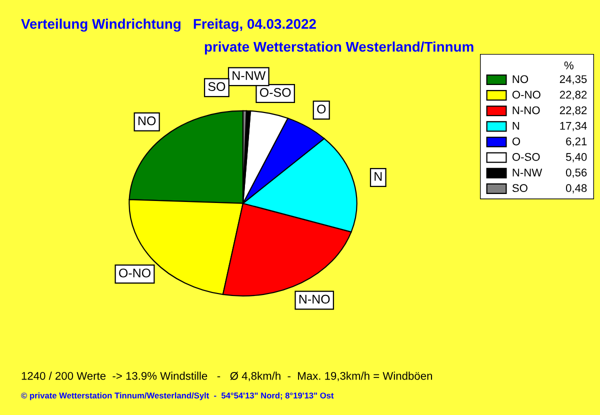 The height and width of the screenshot is (415, 600). Describe the element at coordinates (576, 173) in the screenshot. I see `data-label: 0,56` at that location.